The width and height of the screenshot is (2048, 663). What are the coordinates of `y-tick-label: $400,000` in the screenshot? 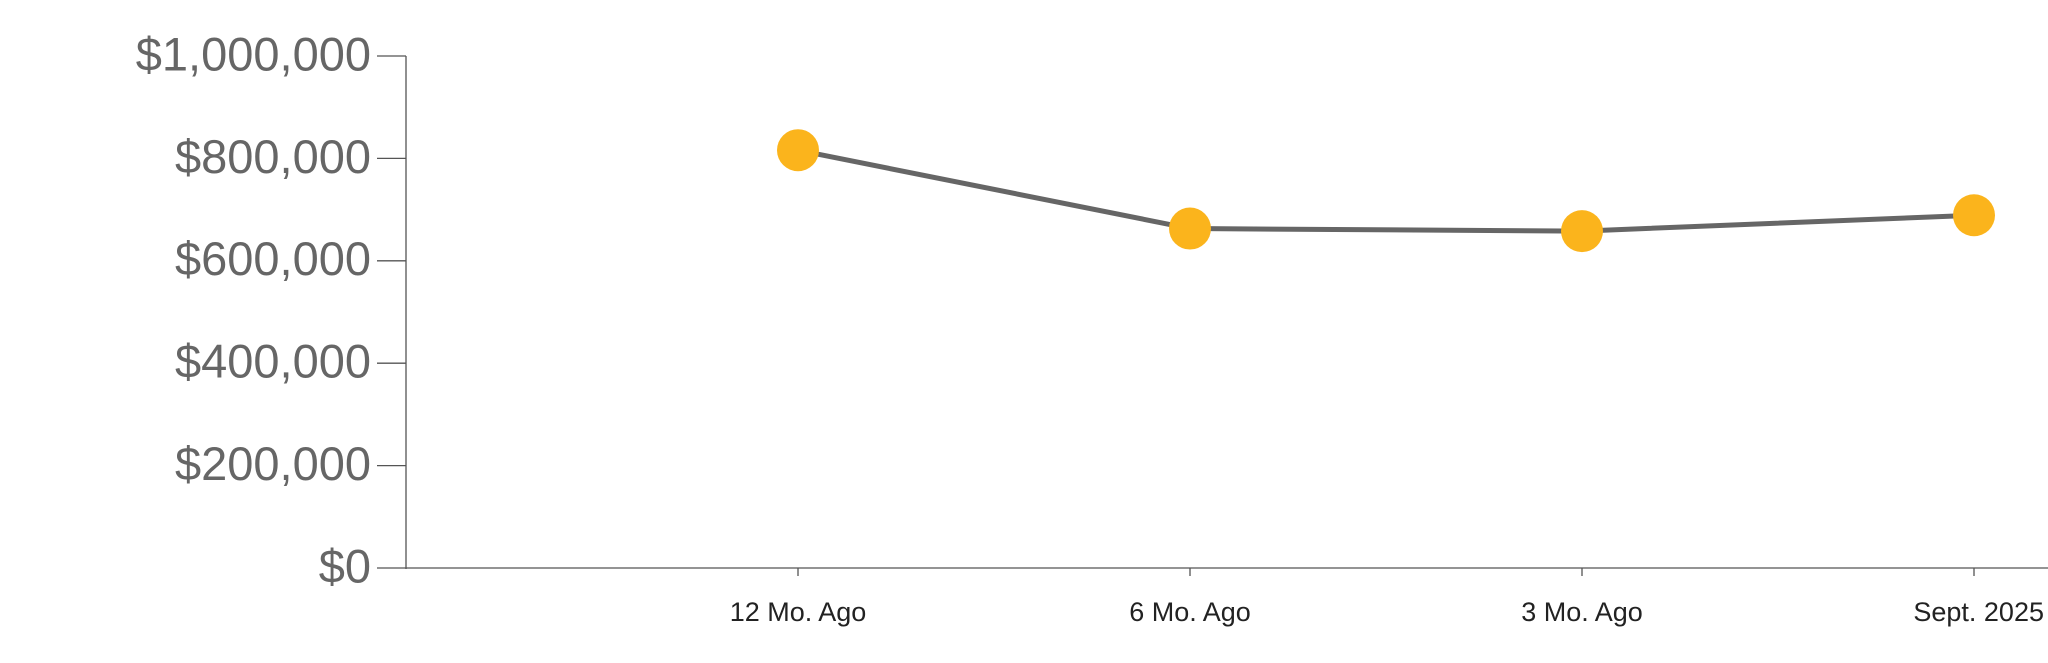 It's located at (273, 361).